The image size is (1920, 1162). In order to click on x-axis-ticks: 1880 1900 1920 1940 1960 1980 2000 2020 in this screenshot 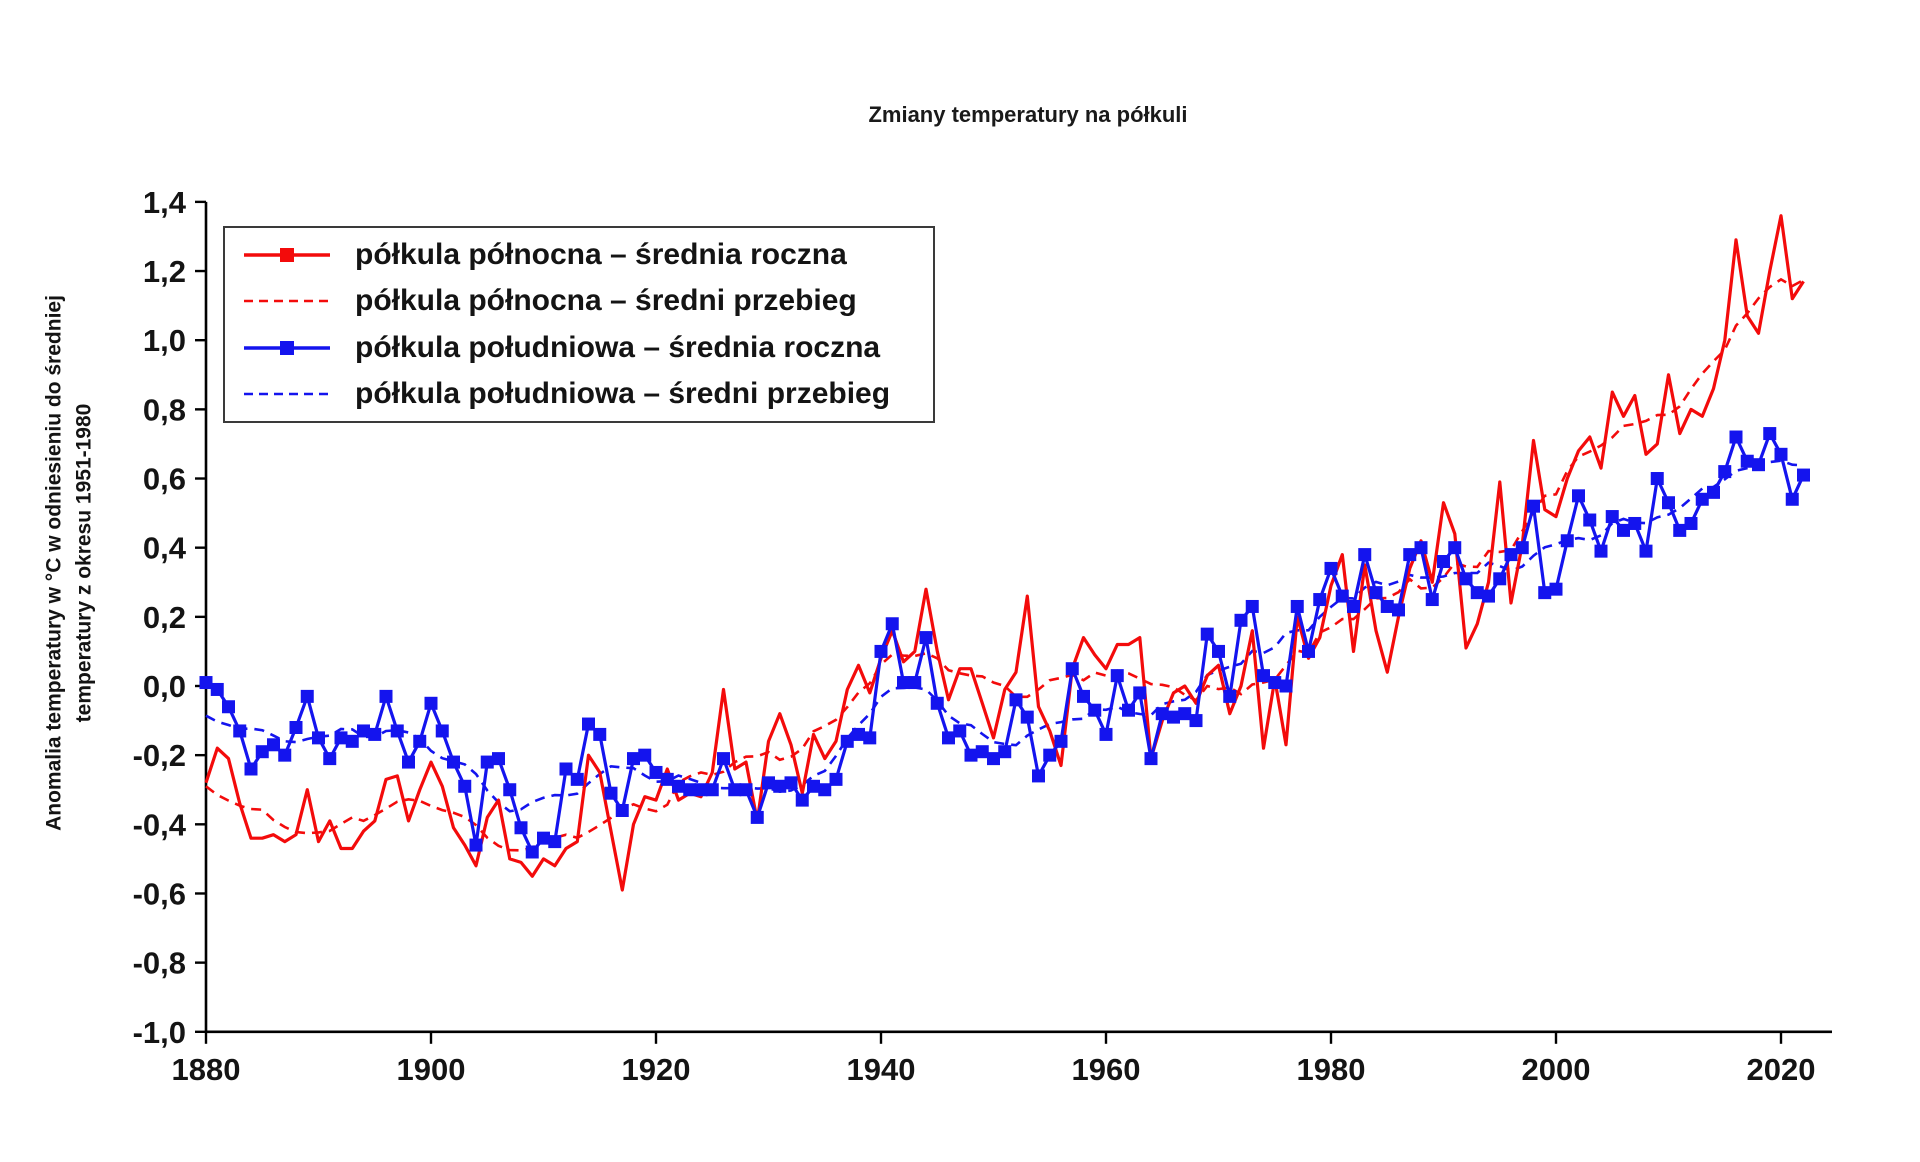, I will do `click(993, 1059)`.